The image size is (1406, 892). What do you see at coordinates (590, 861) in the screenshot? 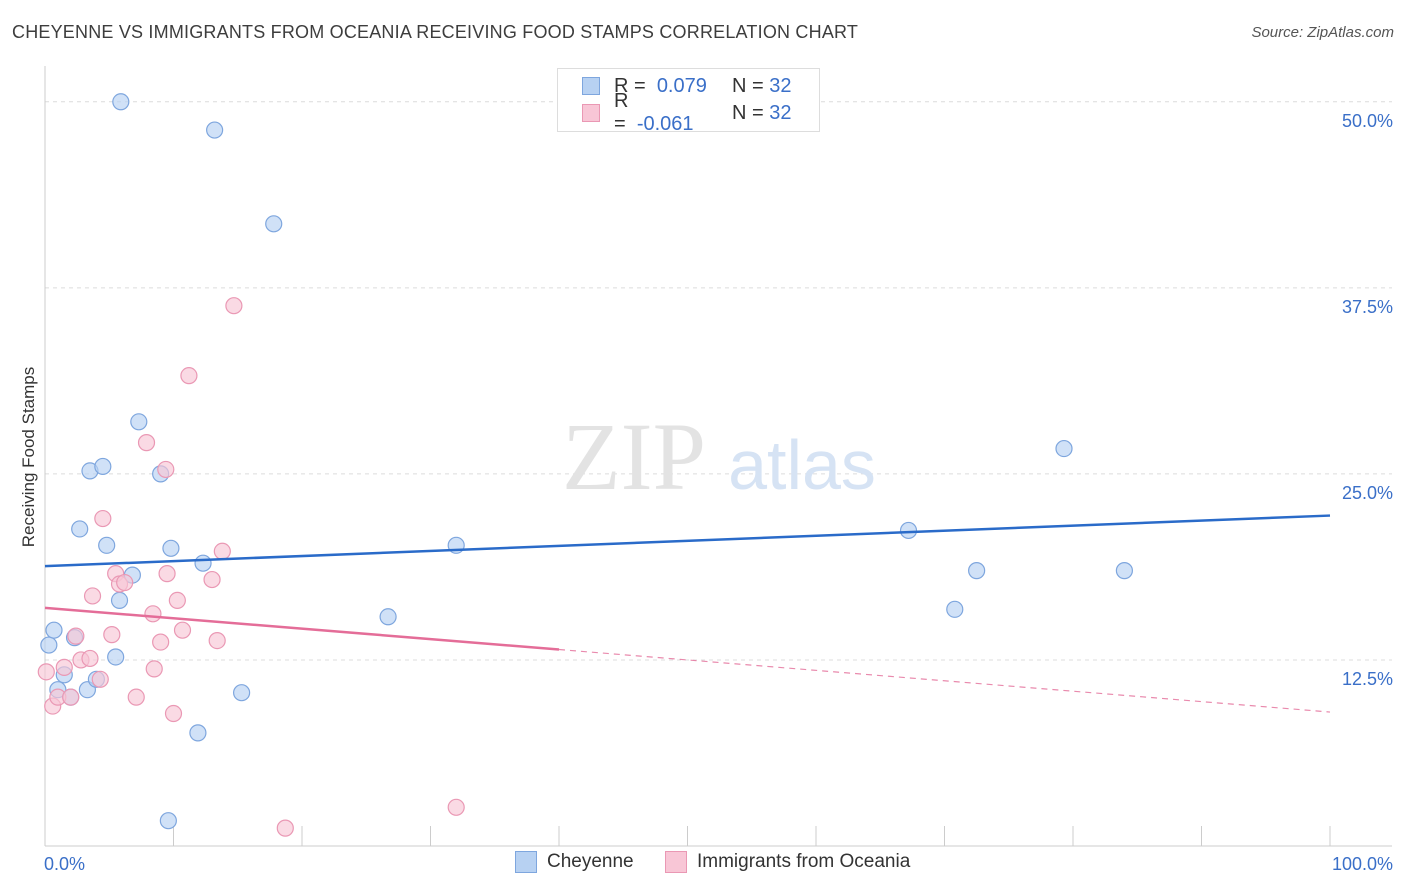
I see `legend-label-cheyenne: Cheyenne` at bounding box center [590, 861].